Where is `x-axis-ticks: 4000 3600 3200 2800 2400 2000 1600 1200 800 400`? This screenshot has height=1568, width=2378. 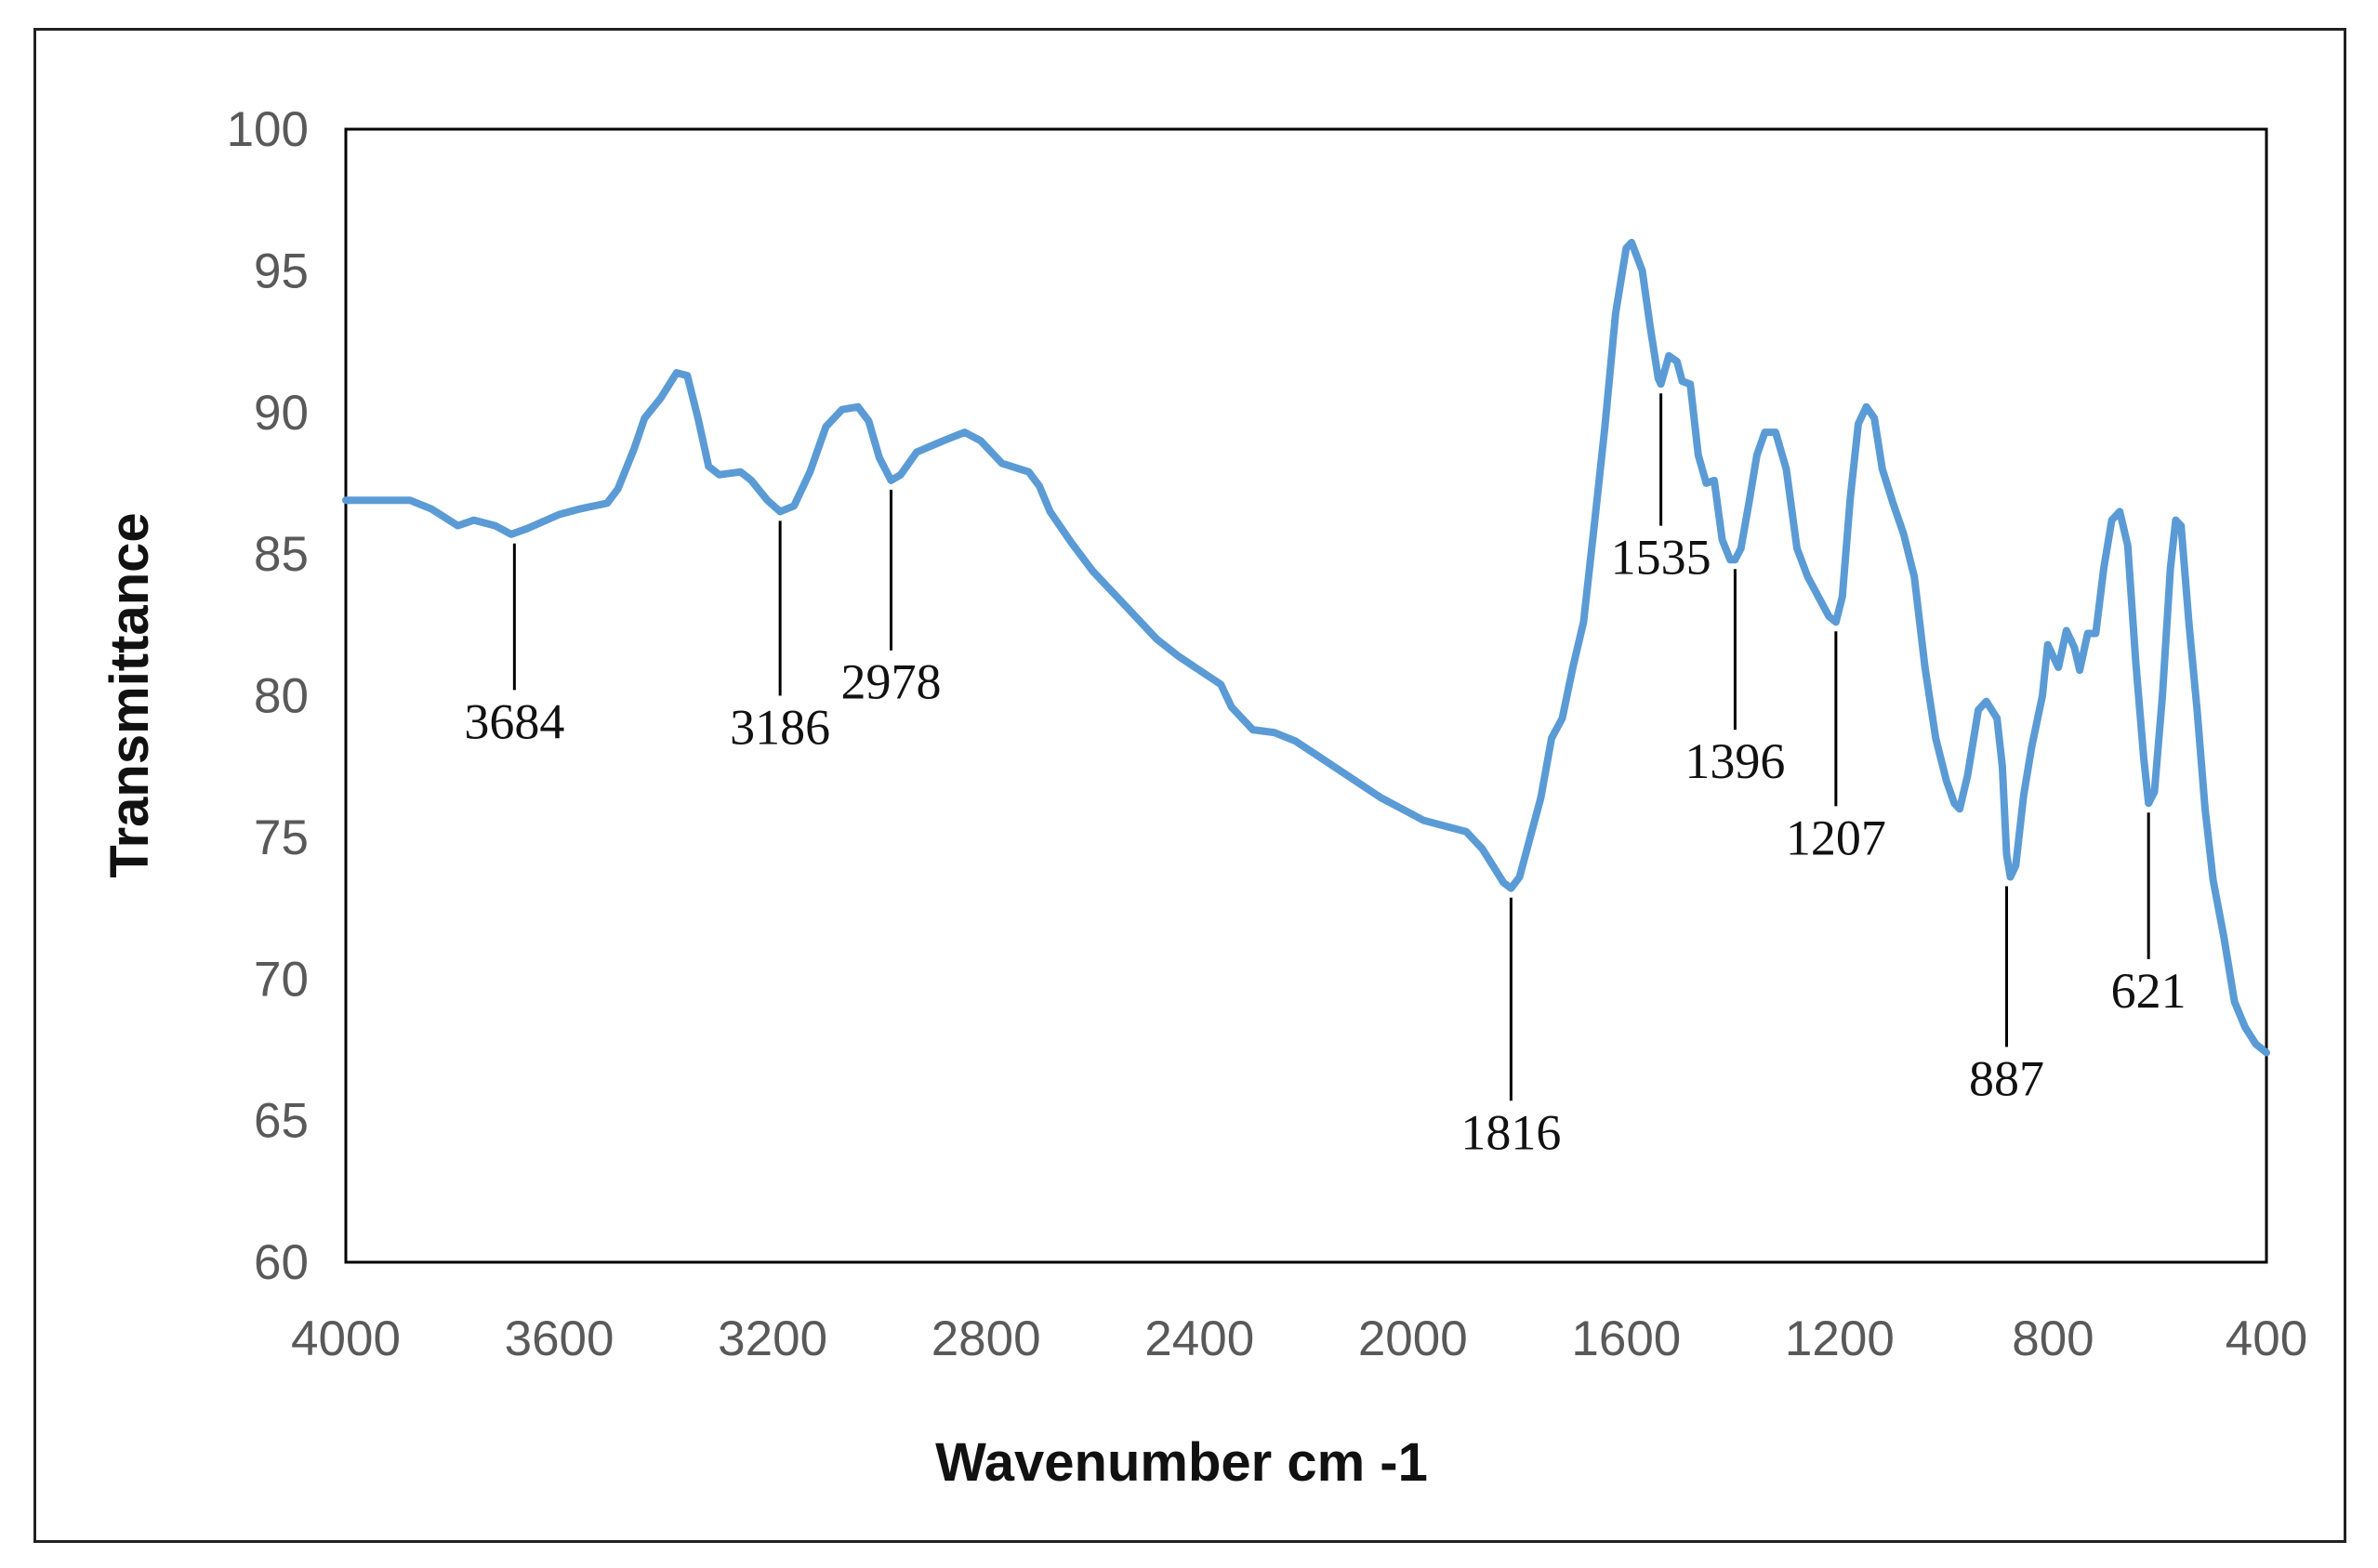 x-axis-ticks: 4000 3600 3200 2800 2400 2000 1600 1200 800 400 is located at coordinates (1299, 1339).